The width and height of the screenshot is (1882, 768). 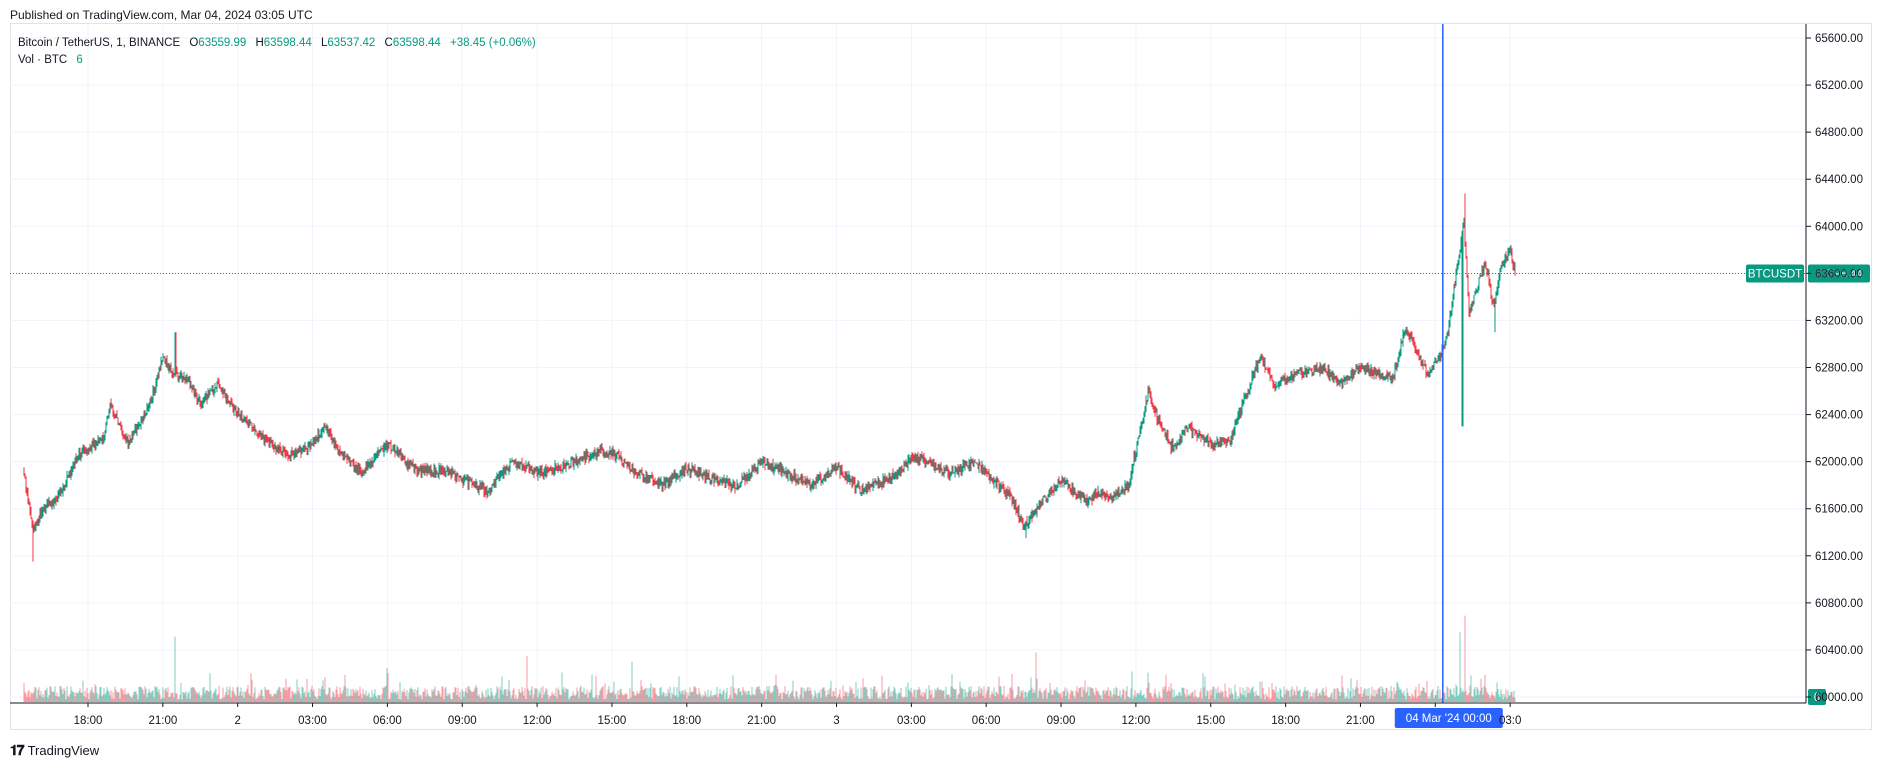 I want to click on x-tick-label: 03:00, so click(x=312, y=721).